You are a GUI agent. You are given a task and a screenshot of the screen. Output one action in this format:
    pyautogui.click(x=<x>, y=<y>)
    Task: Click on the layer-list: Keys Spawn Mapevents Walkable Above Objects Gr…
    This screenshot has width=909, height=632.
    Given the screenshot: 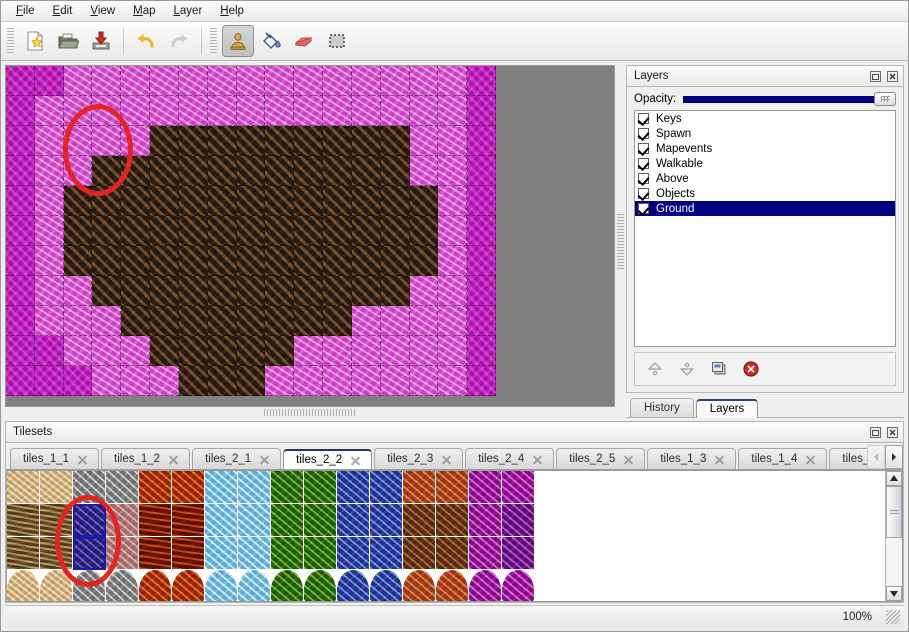 What is the action you would take?
    pyautogui.click(x=765, y=228)
    